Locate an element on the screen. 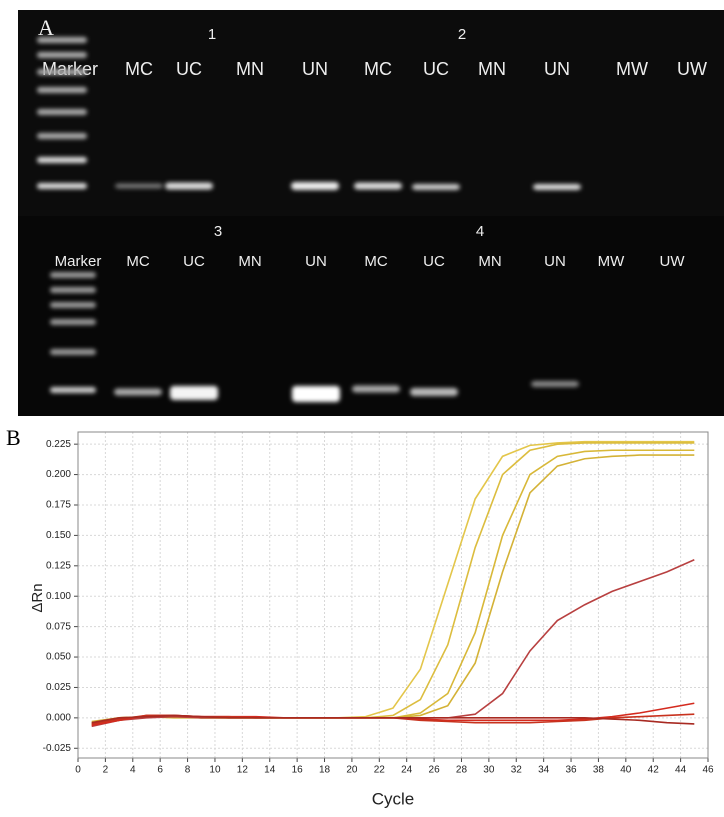  x-tick-label: 26 is located at coordinates (435, 770).